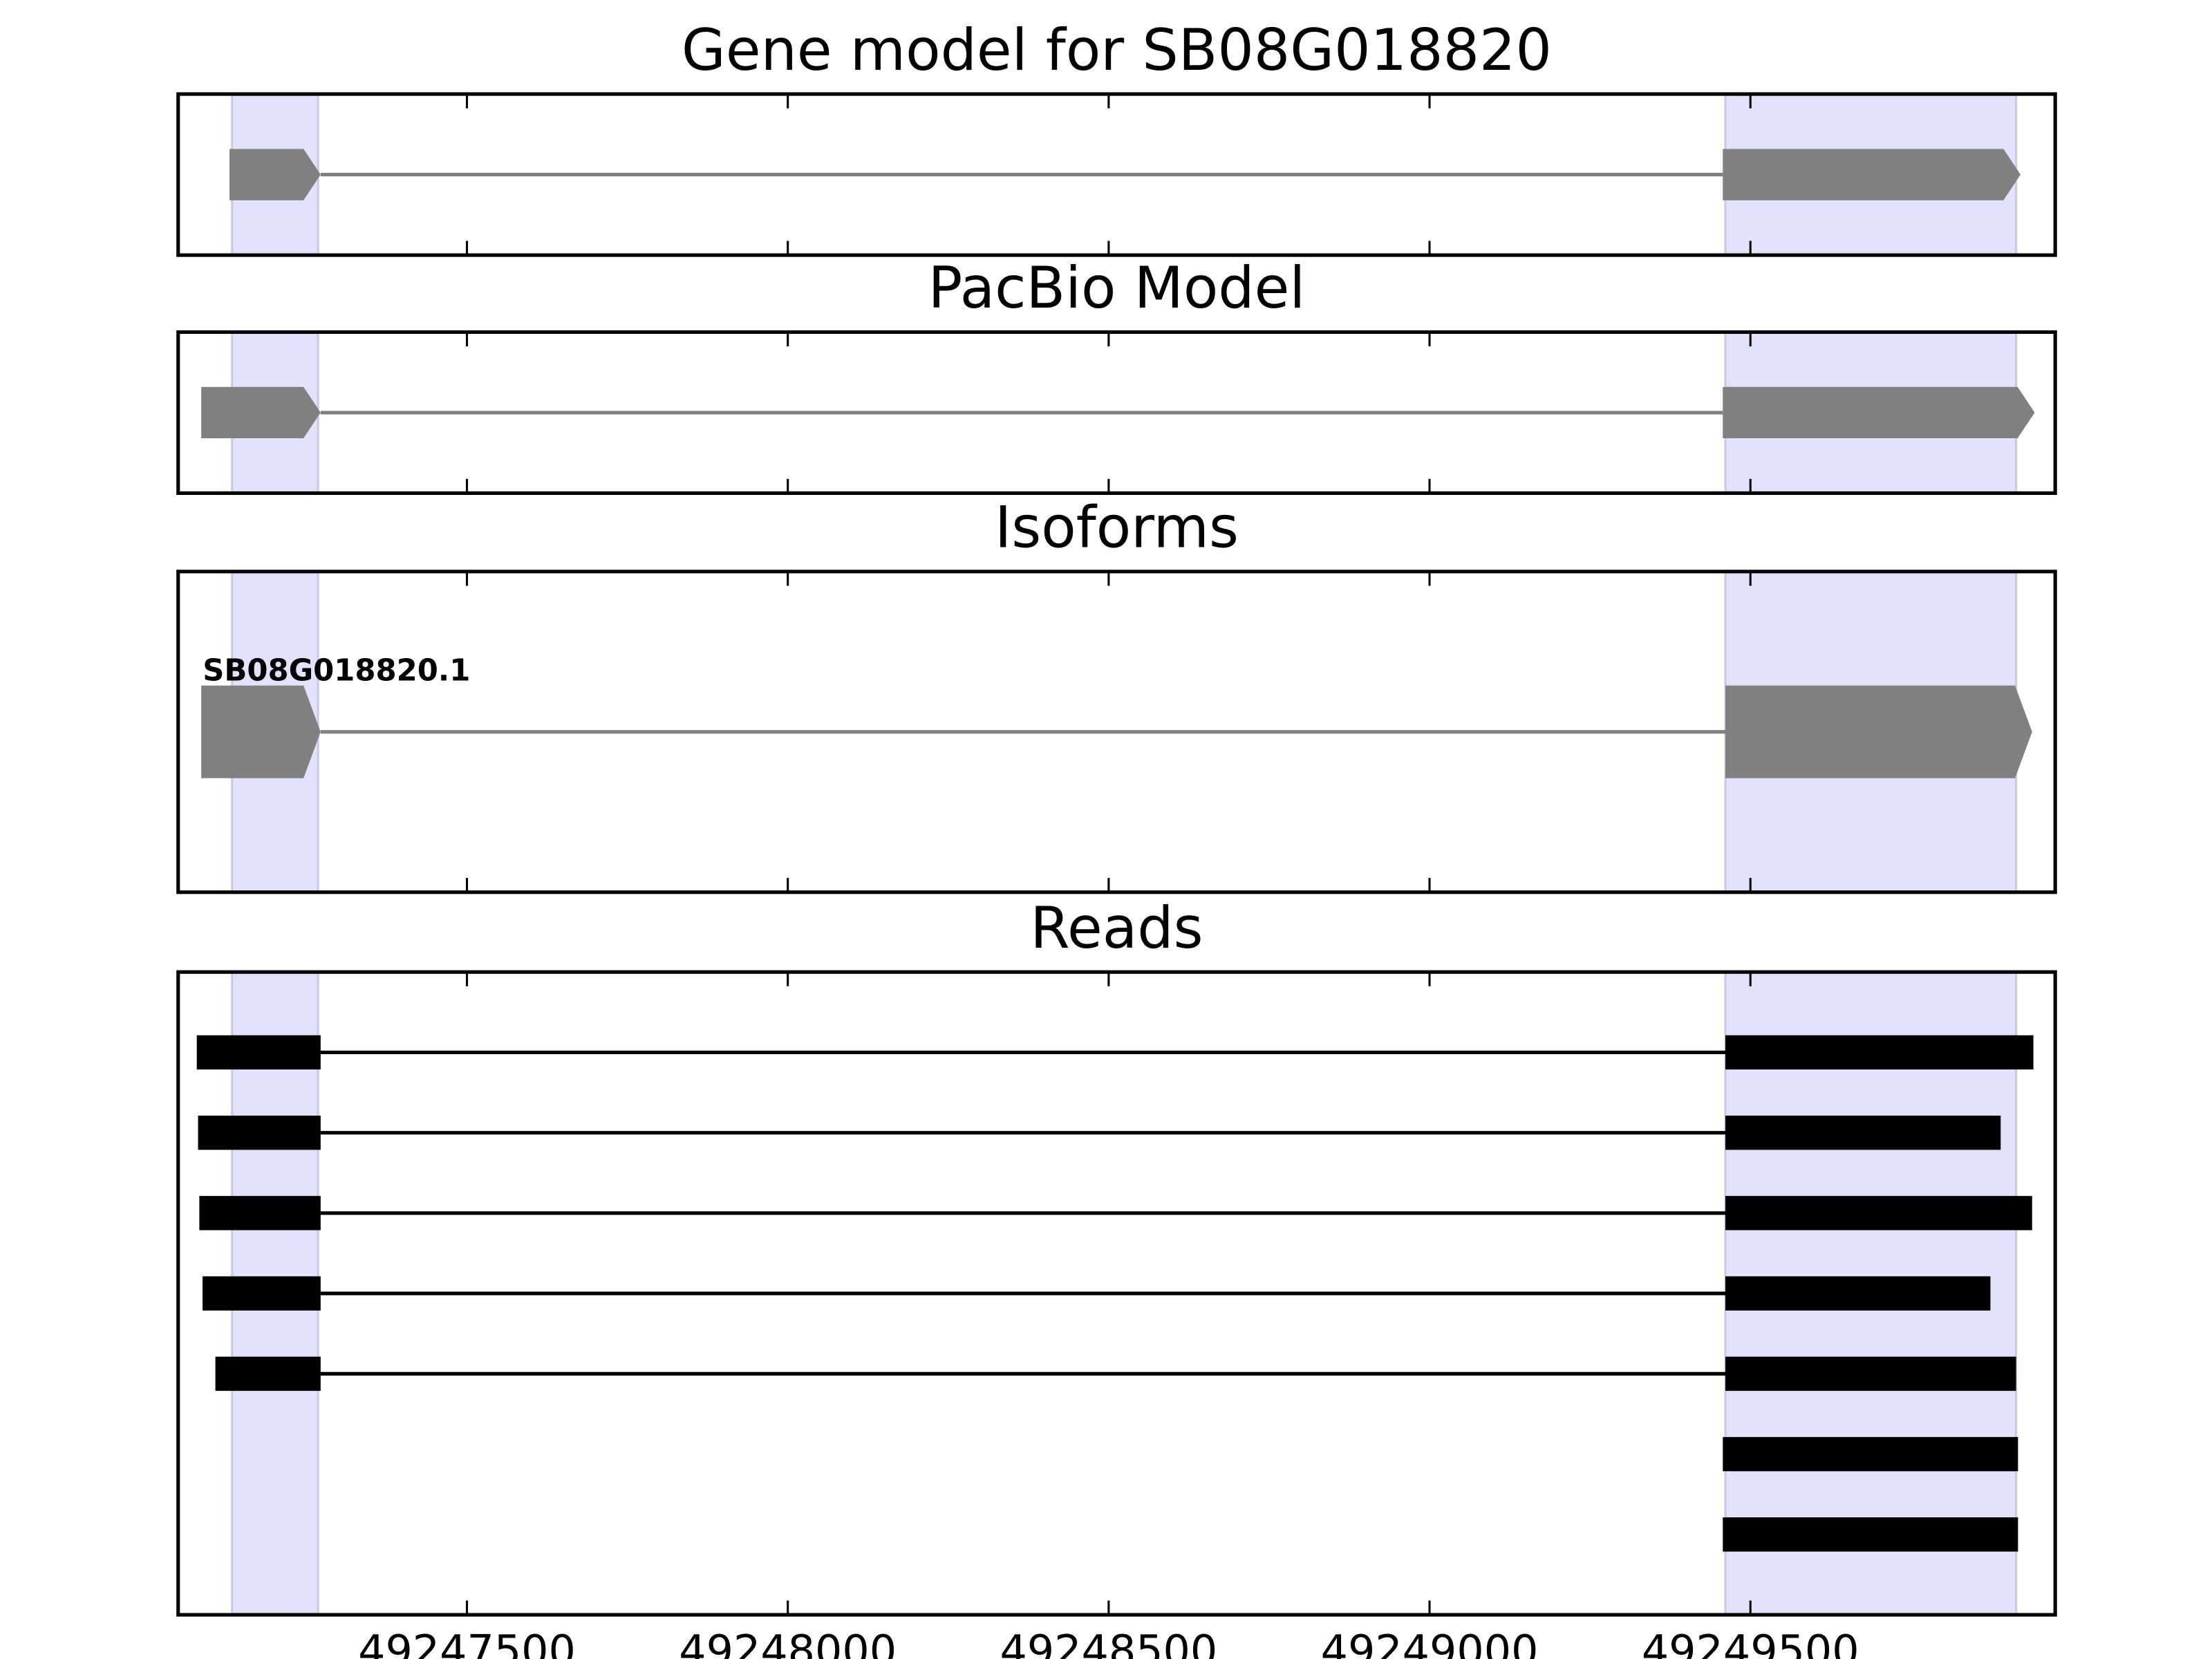 This screenshot has width=2212, height=1659. What do you see at coordinates (1117, 288) in the screenshot?
I see `panel-title: PacBio Model` at bounding box center [1117, 288].